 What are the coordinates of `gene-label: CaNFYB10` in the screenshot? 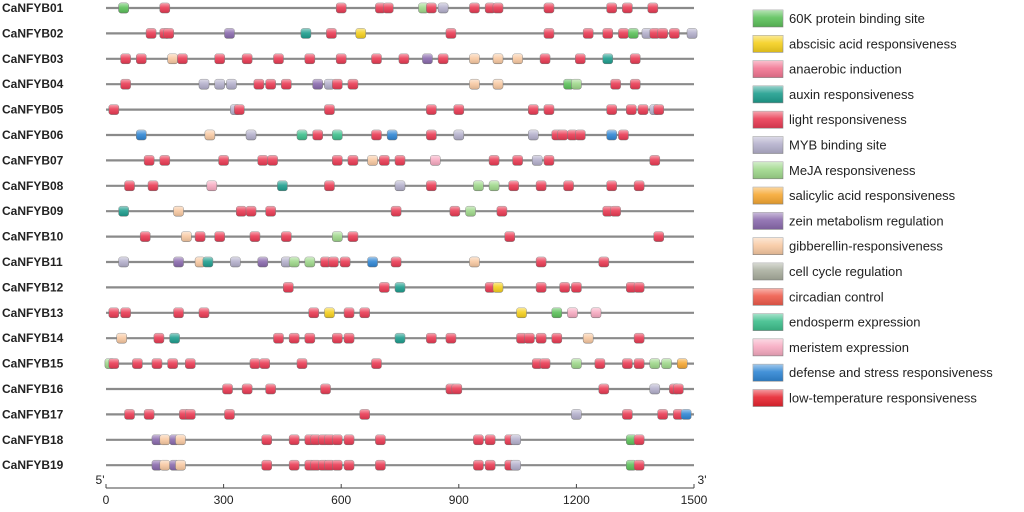 It's located at (33, 237).